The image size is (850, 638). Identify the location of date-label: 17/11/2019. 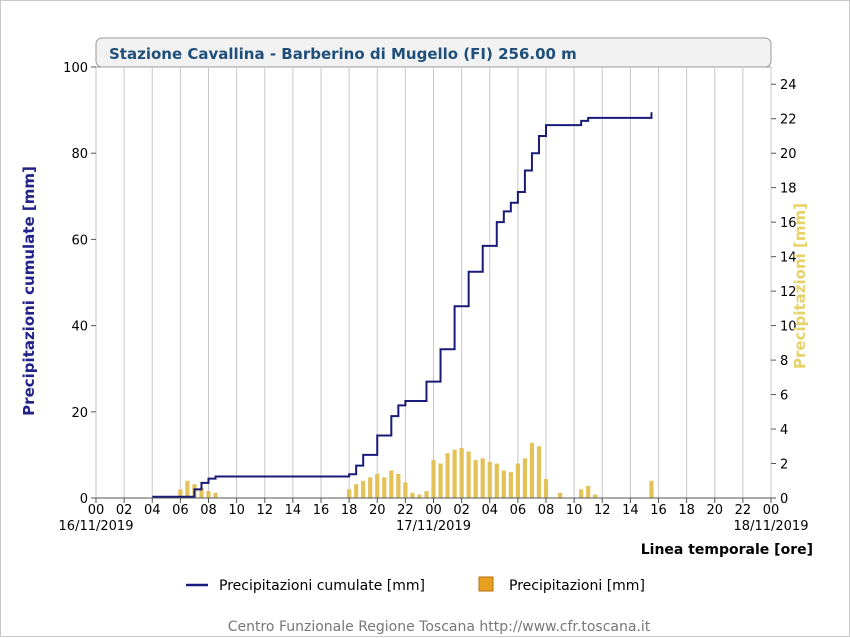
(433, 526).